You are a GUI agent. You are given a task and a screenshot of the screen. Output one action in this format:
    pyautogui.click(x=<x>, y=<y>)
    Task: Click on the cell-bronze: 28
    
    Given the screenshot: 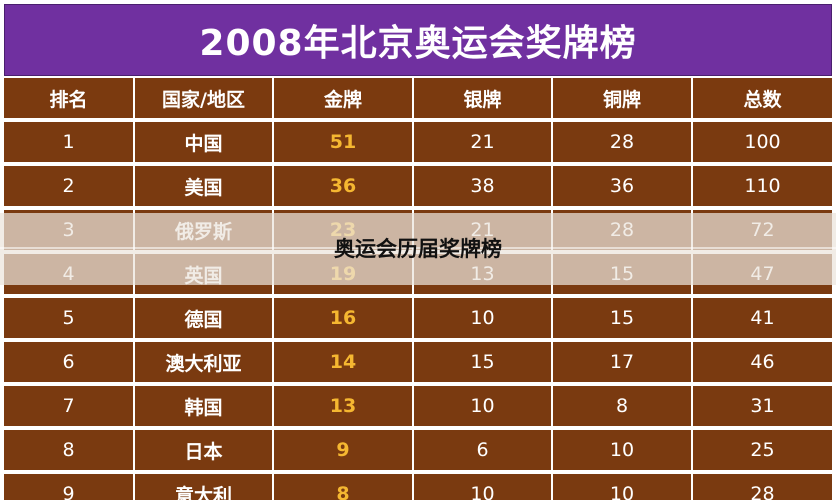 What is the action you would take?
    pyautogui.click(x=623, y=144)
    